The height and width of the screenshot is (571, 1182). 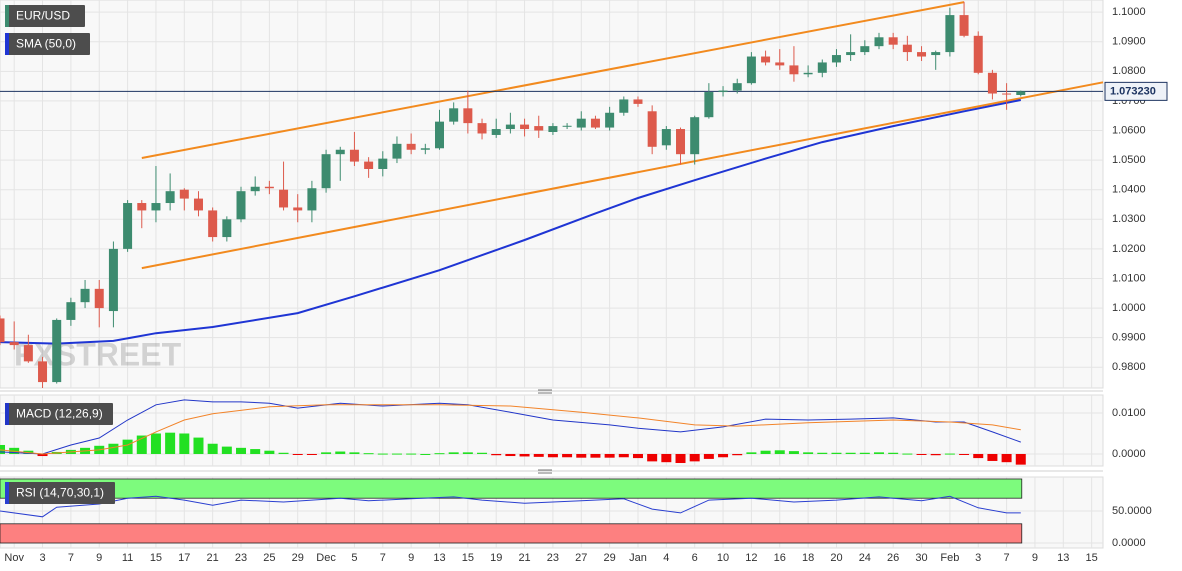 What do you see at coordinates (865, 558) in the screenshot?
I see `x-tick-label: 24` at bounding box center [865, 558].